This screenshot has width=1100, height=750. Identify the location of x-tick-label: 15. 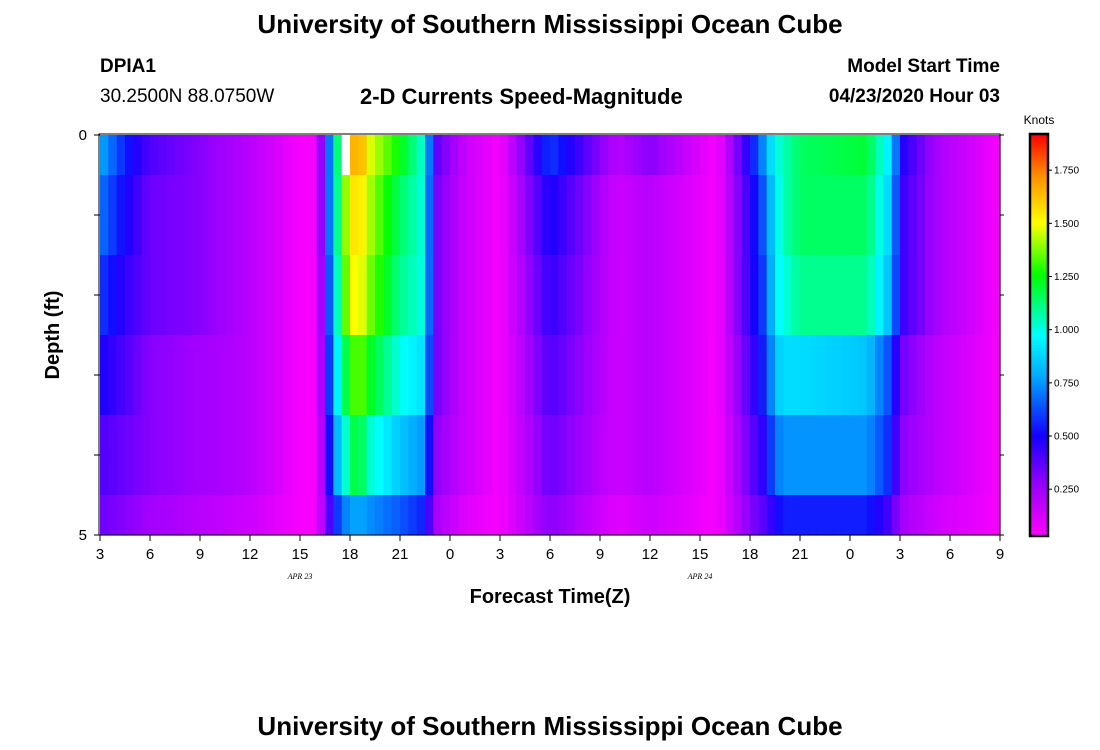
(300, 554).